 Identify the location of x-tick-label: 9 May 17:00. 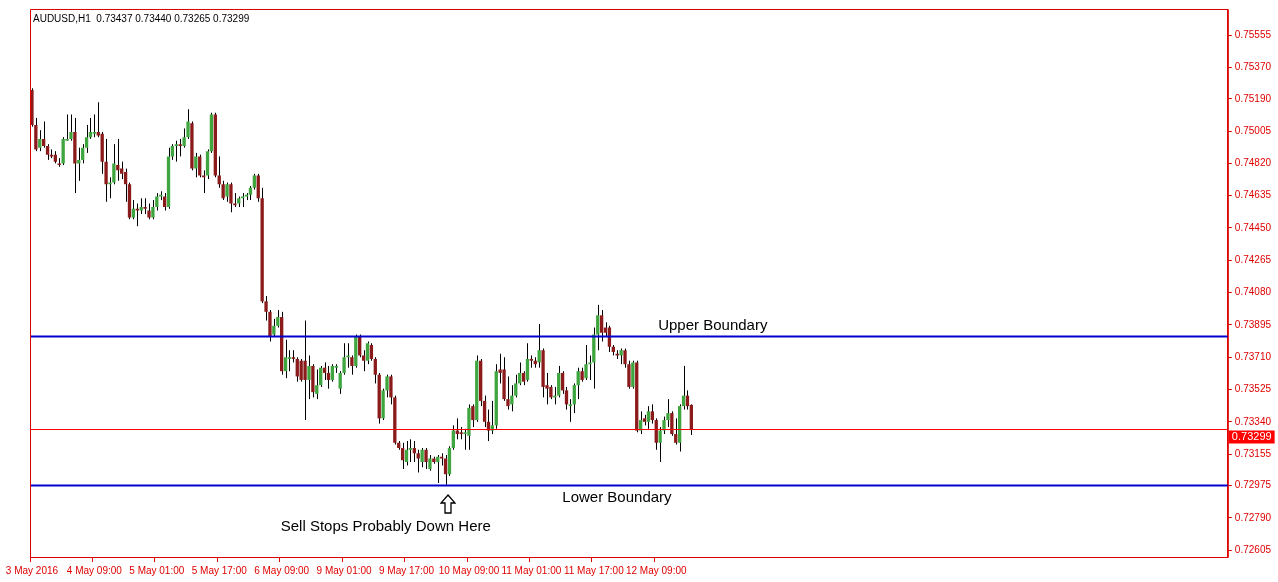
(407, 570).